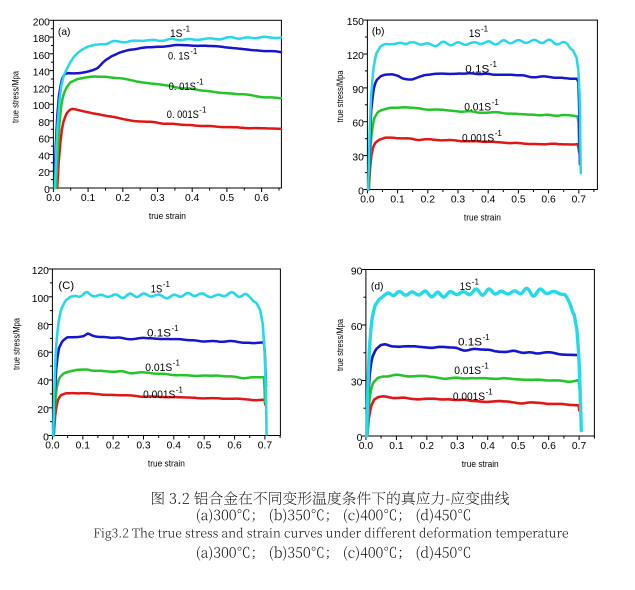 The image size is (635, 590). What do you see at coordinates (378, 32) in the screenshot?
I see `svg-text: (b)` at bounding box center [378, 32].